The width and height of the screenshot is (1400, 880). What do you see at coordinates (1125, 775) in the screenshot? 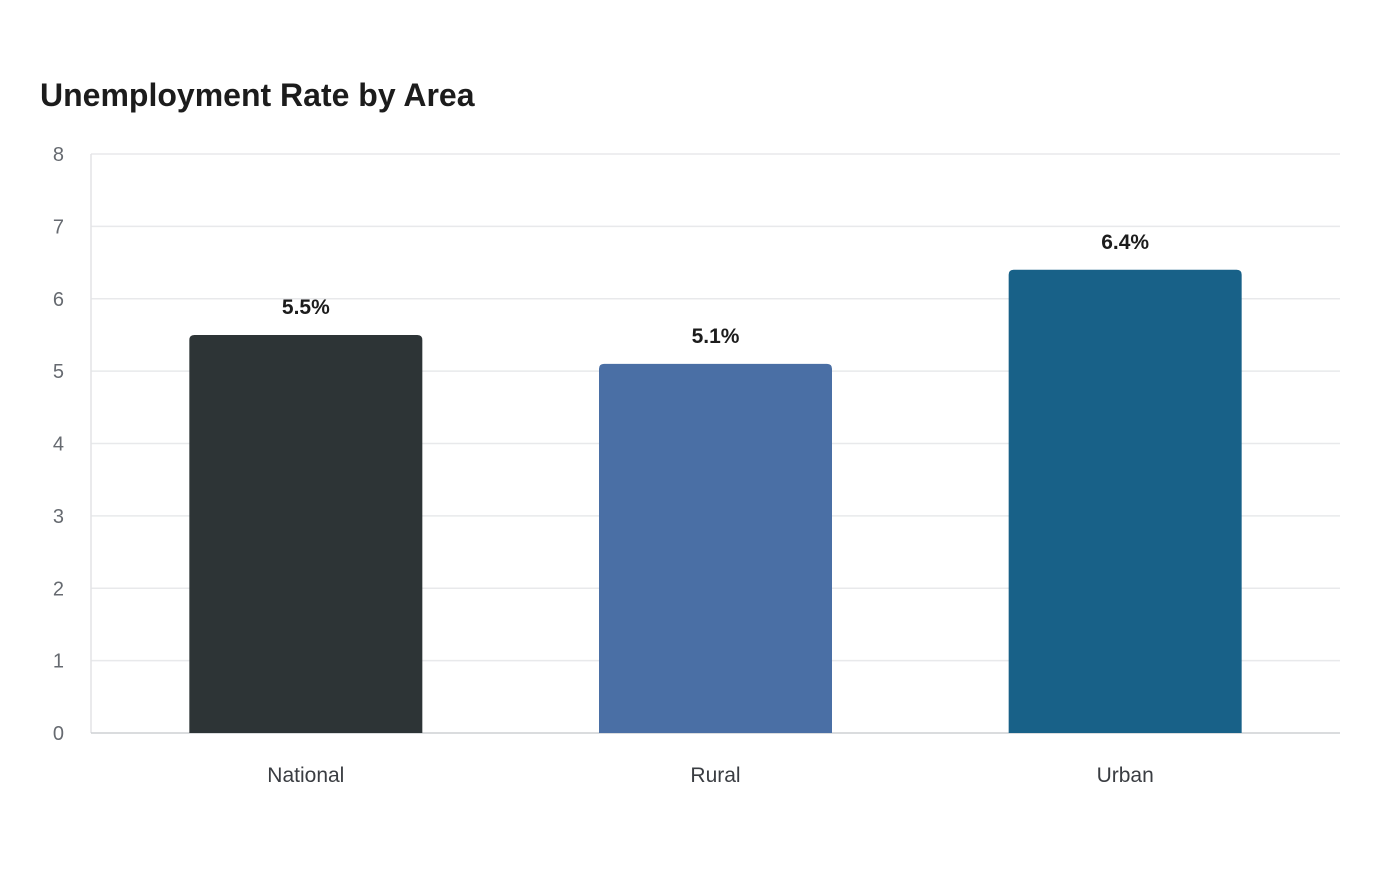
I see `x-tick-label-urban: Urban` at bounding box center [1125, 775].